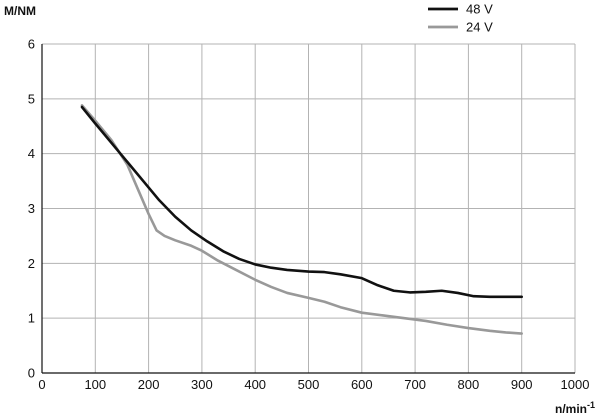 The image size is (598, 419). What do you see at coordinates (591, 405) in the screenshot?
I see `x-axis-title-sup: -1` at bounding box center [591, 405].